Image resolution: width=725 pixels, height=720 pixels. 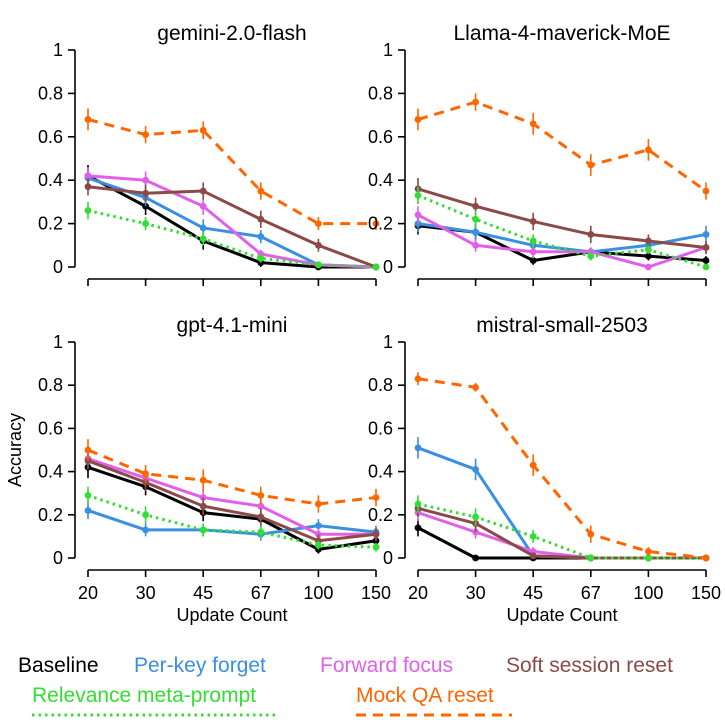 I want to click on legend-mock-qa-reset: Mock QA reset, so click(x=425, y=695).